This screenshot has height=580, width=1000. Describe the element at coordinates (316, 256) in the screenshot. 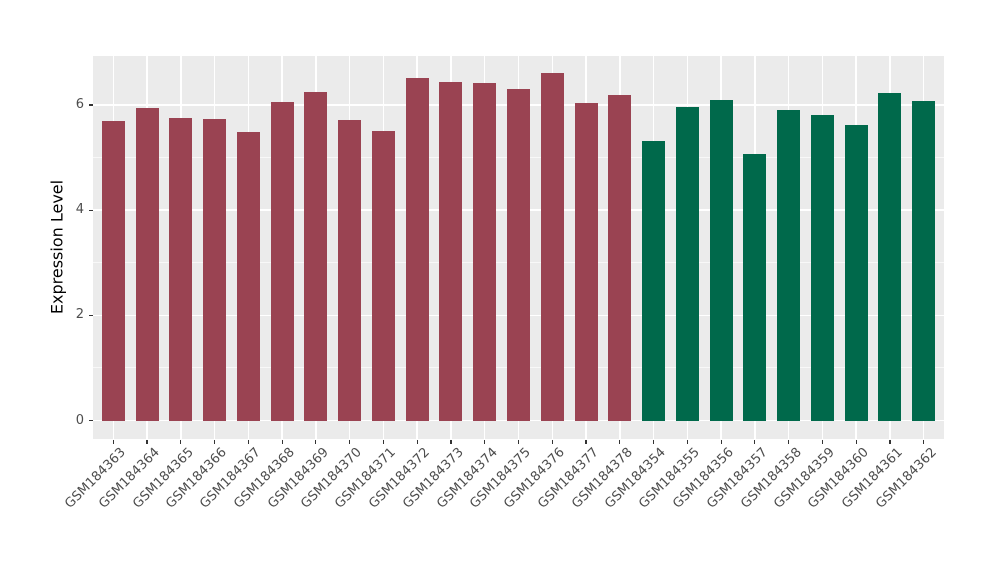

I see `bar-GSM184369` at that location.